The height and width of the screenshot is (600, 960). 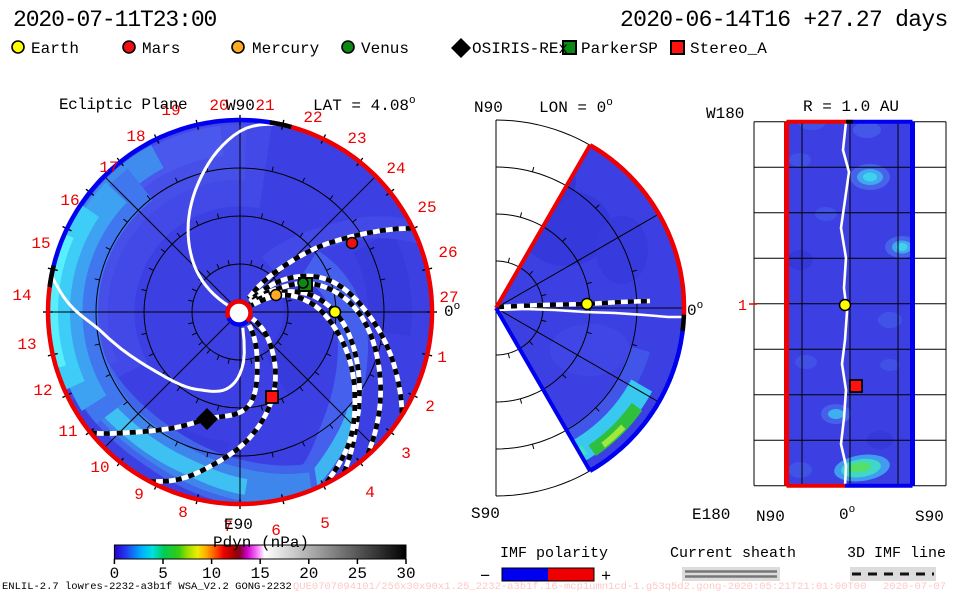 What do you see at coordinates (238, 525) in the screenshot?
I see `svg-text: E90` at bounding box center [238, 525].